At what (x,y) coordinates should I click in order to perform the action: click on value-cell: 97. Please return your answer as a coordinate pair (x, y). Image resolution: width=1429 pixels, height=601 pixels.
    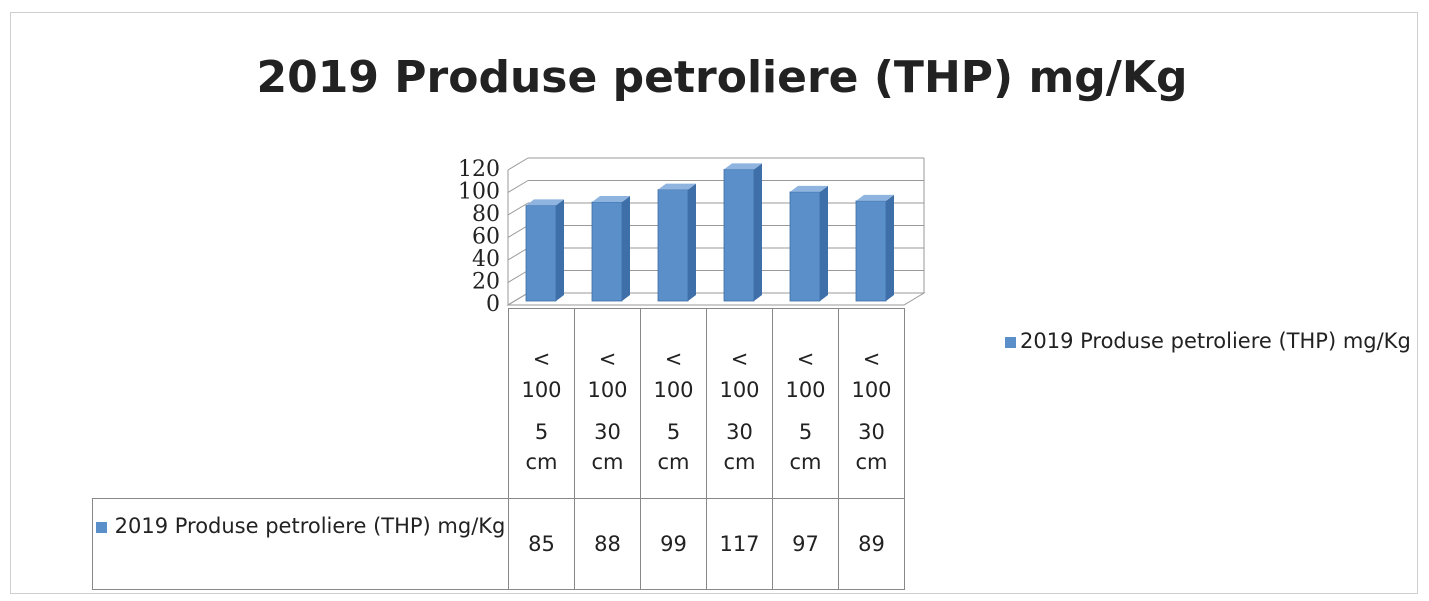
    Looking at the image, I should click on (805, 544).